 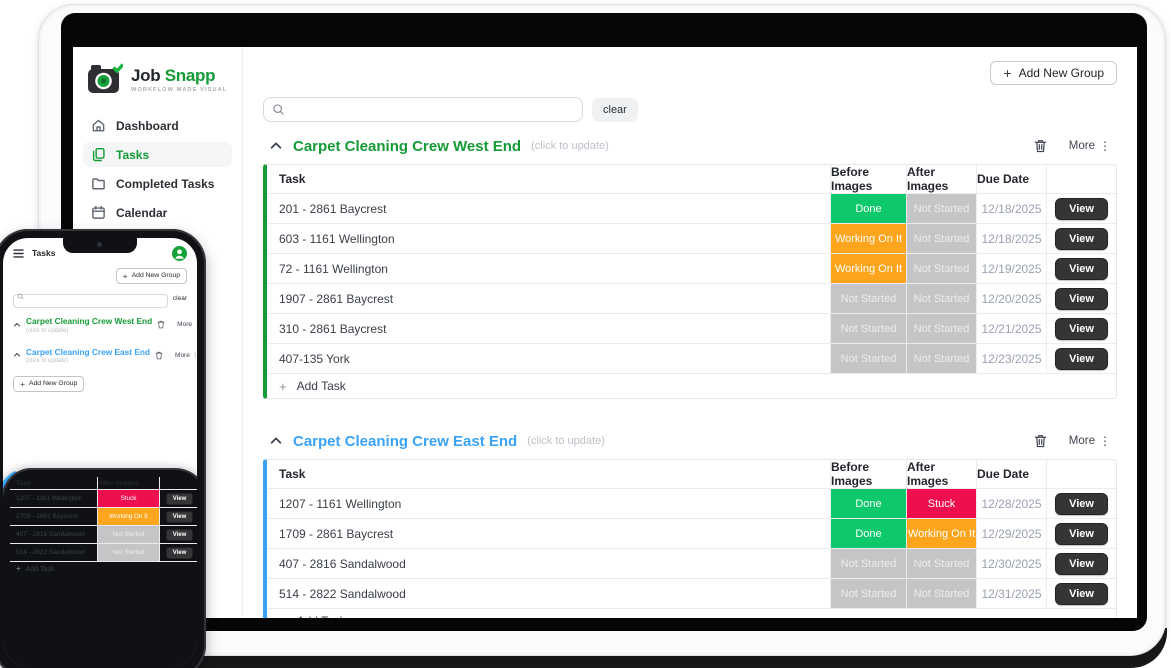 I want to click on group-subtitle: (click to update), so click(x=47, y=330).